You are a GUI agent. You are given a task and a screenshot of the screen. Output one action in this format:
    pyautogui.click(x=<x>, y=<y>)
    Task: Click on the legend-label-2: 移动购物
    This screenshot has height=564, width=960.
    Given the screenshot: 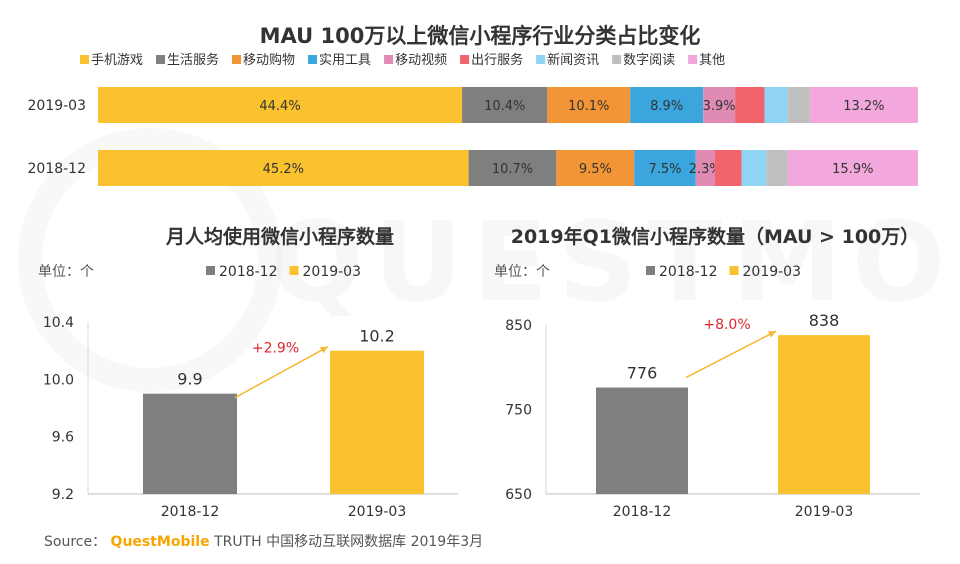 What is the action you would take?
    pyautogui.click(x=269, y=60)
    